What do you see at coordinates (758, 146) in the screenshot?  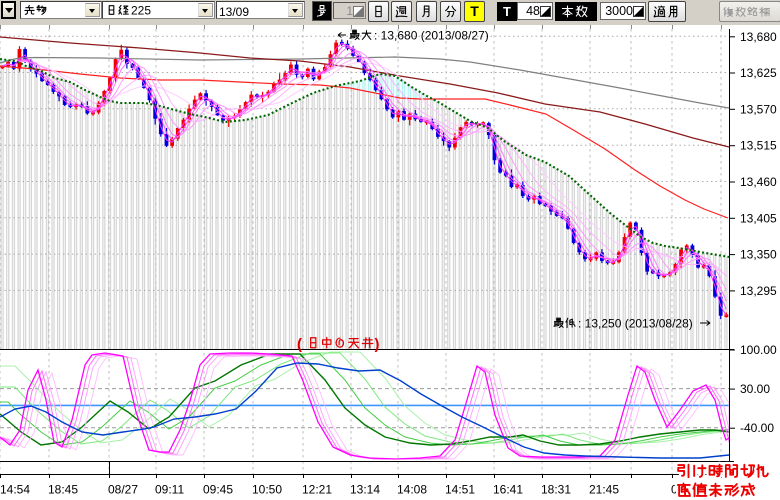 I see `svg-text: 13,515` at bounding box center [758, 146].